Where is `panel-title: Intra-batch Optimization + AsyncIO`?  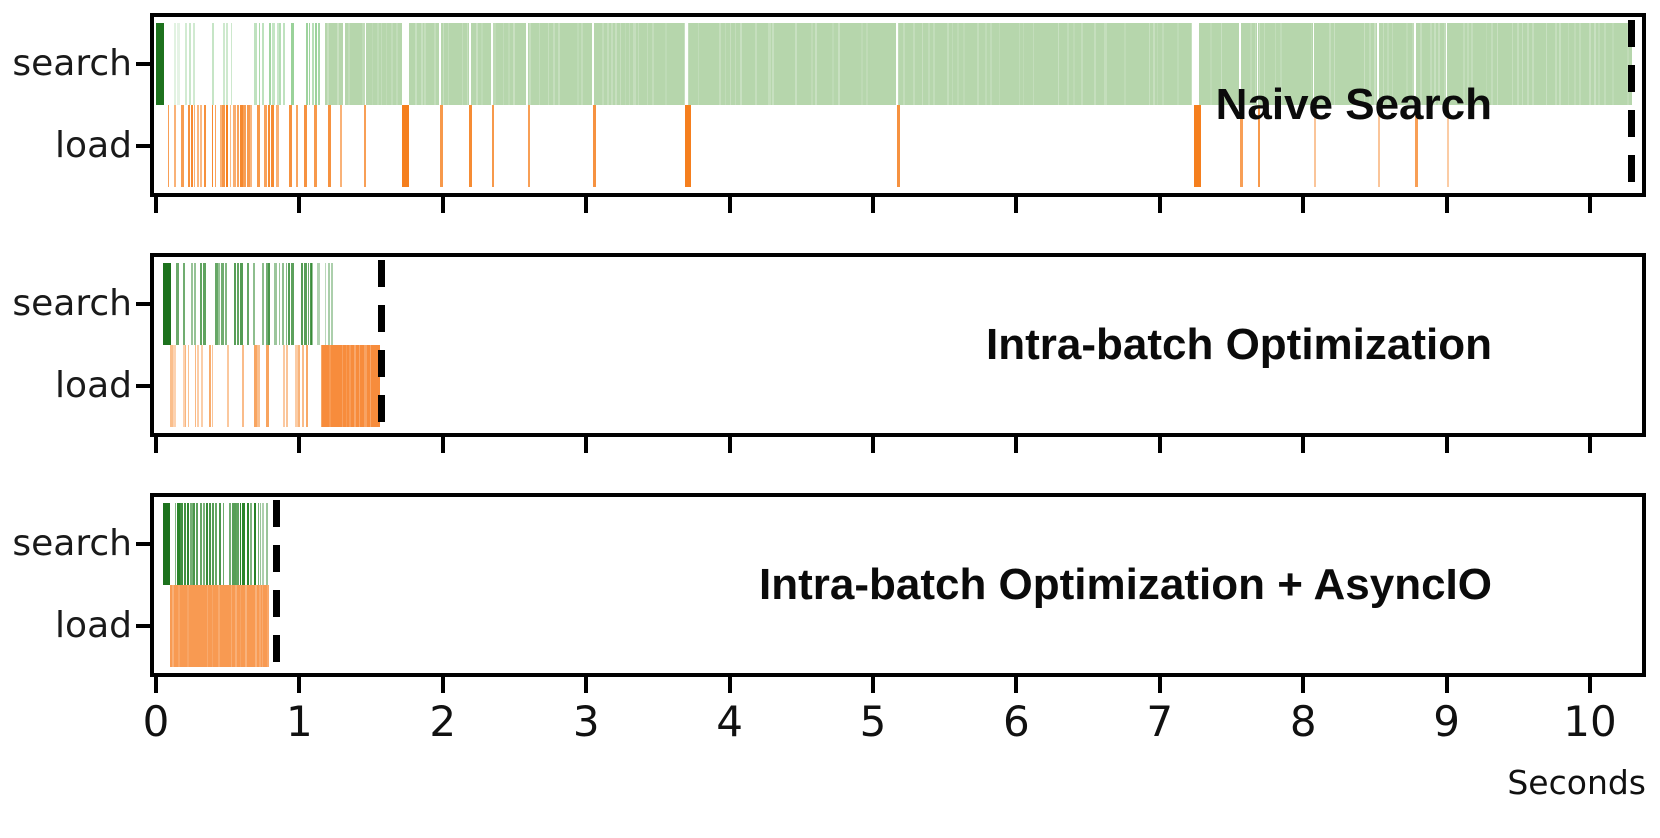
panel-title: Intra-batch Optimization + AsyncIO is located at coordinates (1125, 584).